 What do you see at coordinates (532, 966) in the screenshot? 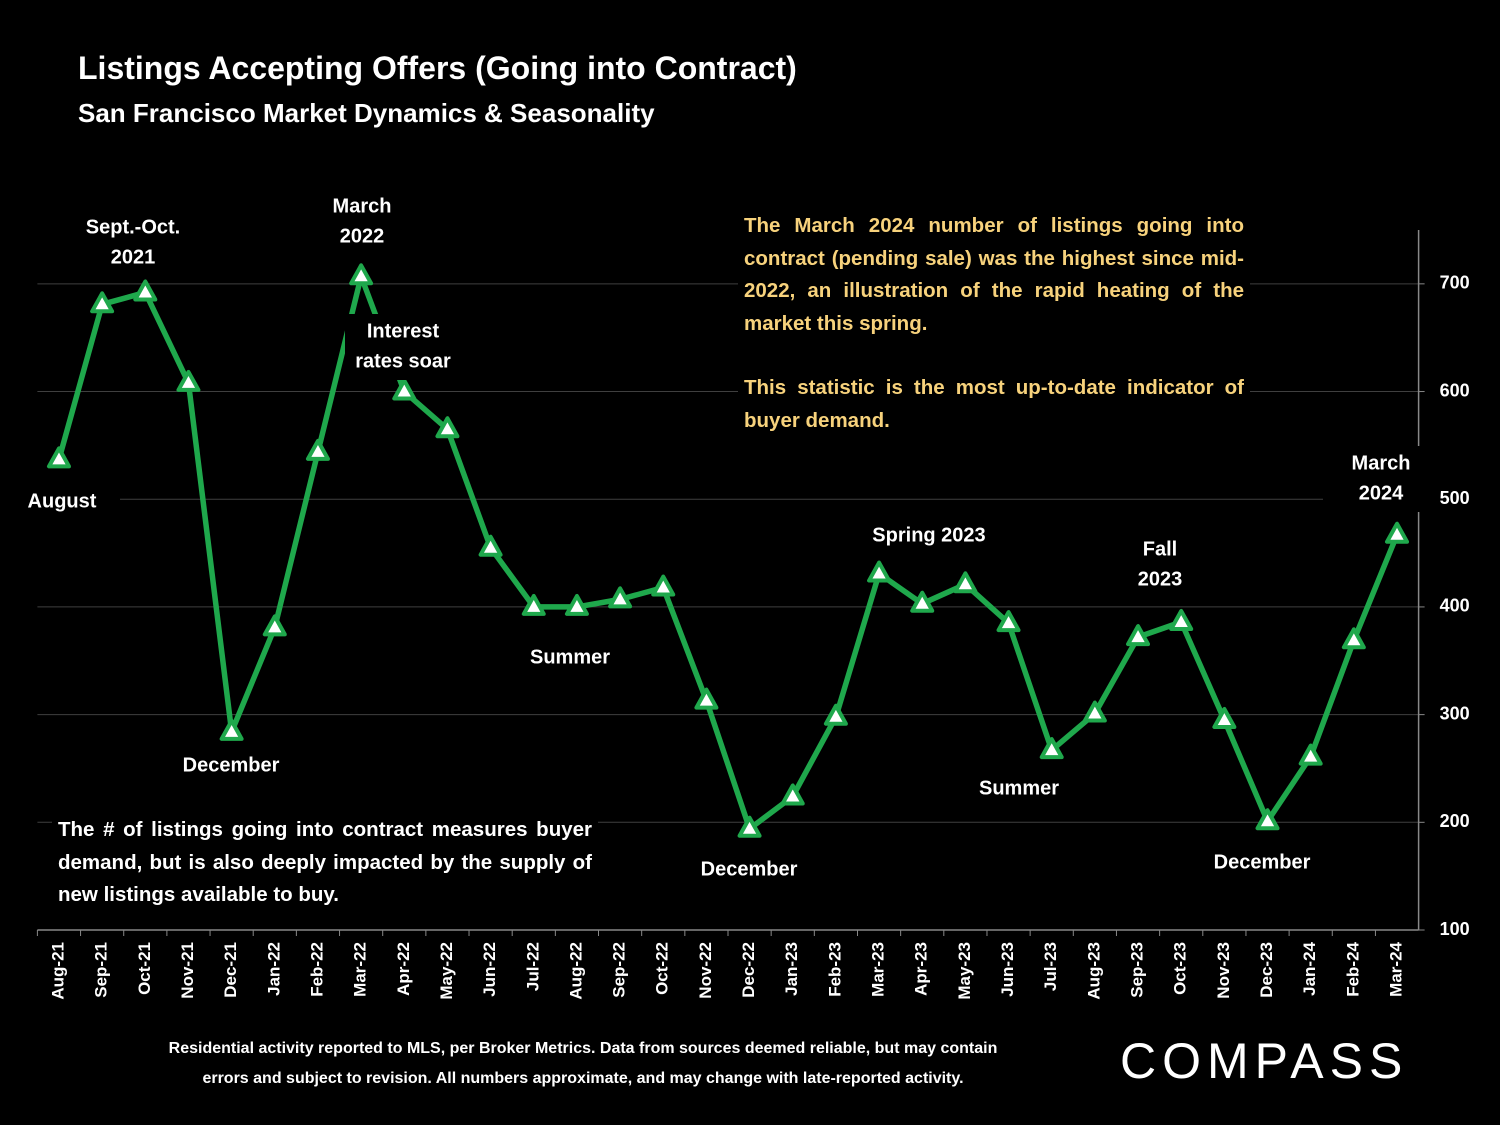
I see `x-tick-label: Jul-22` at bounding box center [532, 966].